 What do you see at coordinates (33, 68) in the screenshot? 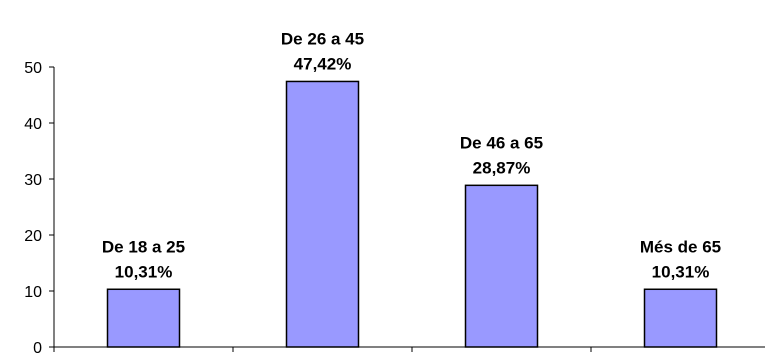
I see `y-tick-label: 50` at bounding box center [33, 68].